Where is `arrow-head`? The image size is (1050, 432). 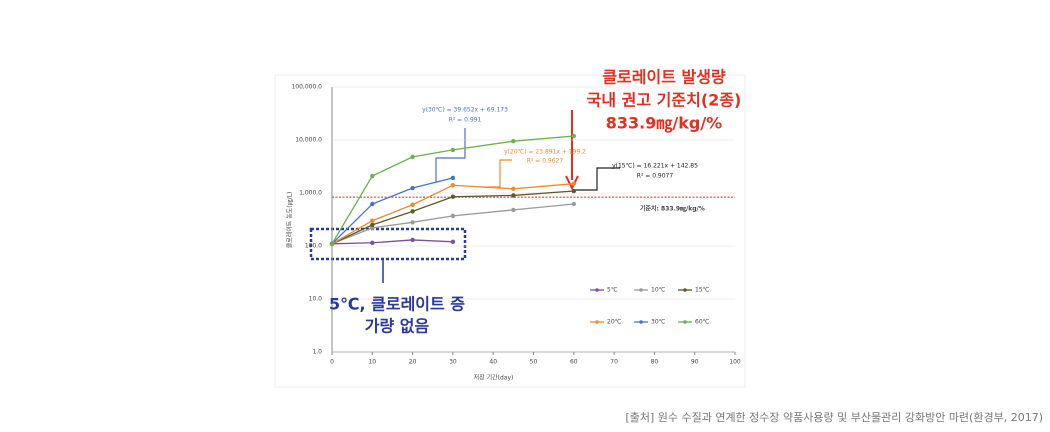 arrow-head is located at coordinates (572, 183).